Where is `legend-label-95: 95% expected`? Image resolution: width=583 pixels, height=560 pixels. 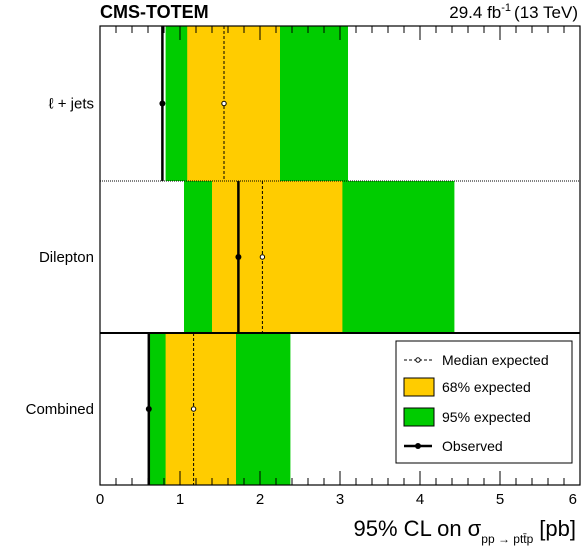
legend-label-95: 95% expected is located at coordinates (486, 417).